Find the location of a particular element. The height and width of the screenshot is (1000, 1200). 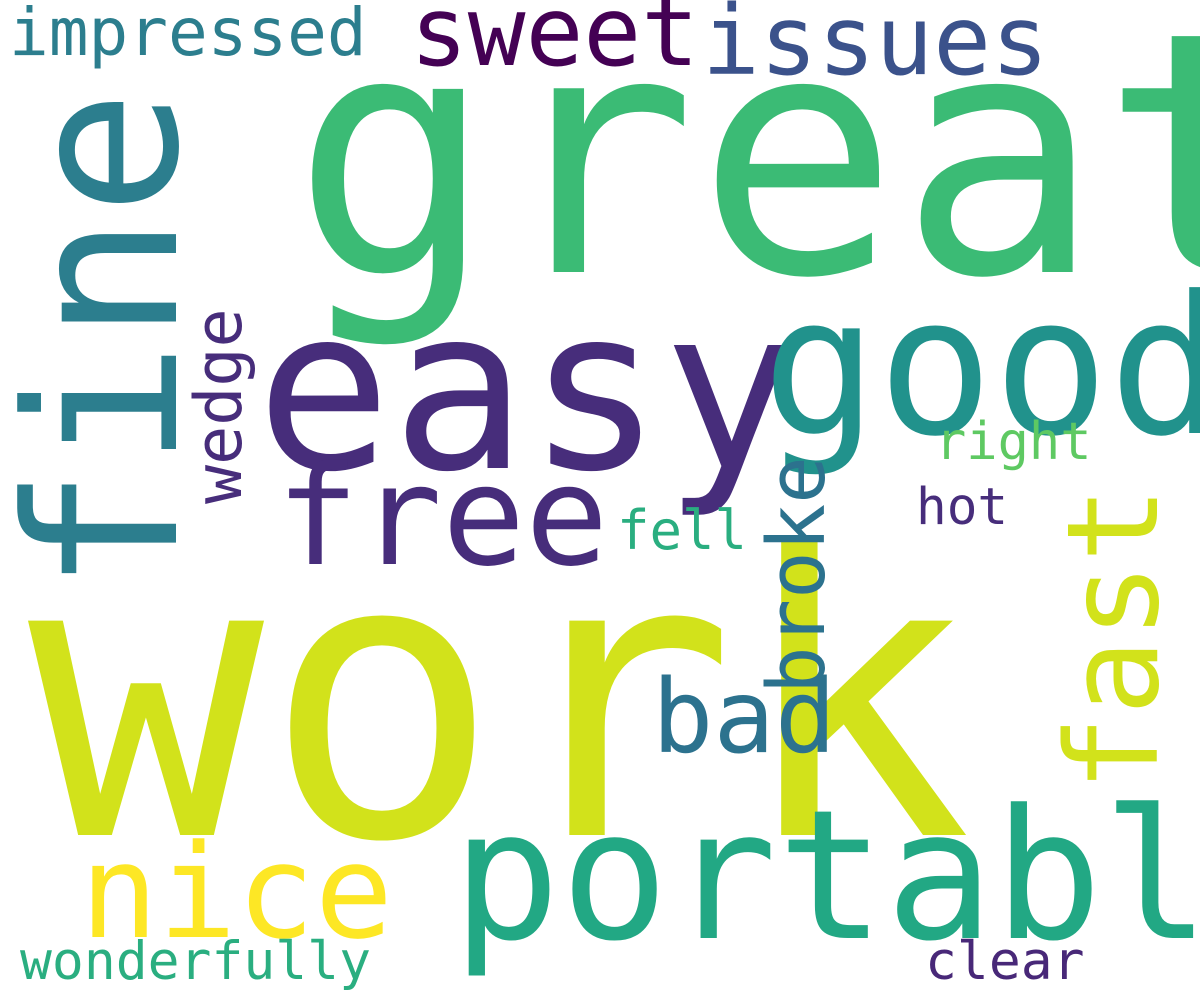

word-wedge: wedge is located at coordinates (219, 406).